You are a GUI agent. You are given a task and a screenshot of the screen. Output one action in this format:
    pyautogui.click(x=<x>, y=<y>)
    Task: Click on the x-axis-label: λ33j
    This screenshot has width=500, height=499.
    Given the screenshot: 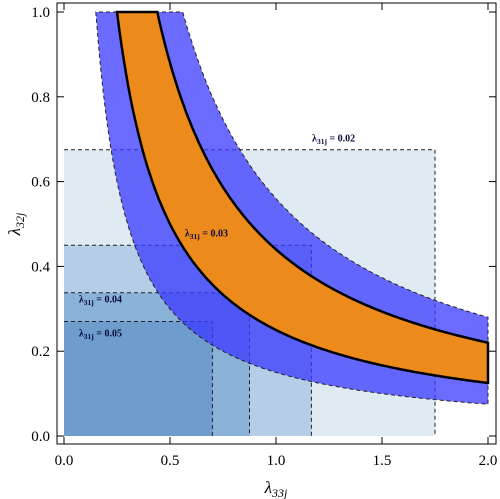 What is the action you would take?
    pyautogui.click(x=276, y=488)
    